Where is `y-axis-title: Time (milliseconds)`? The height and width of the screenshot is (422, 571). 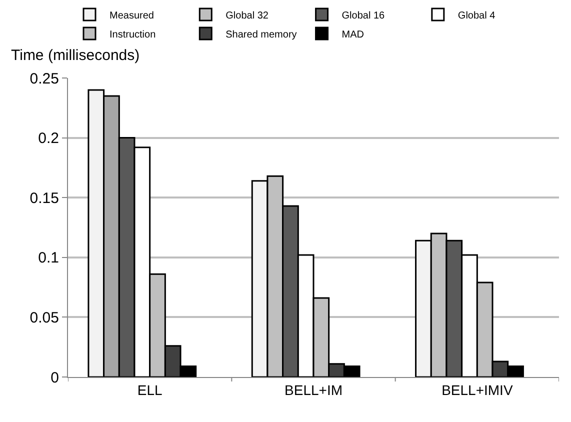
y-axis-title: Time (milliseconds) is located at coordinates (75, 55).